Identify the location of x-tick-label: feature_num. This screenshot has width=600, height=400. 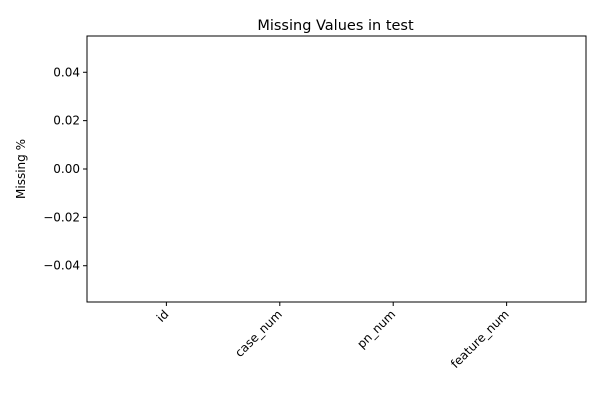
(480, 339).